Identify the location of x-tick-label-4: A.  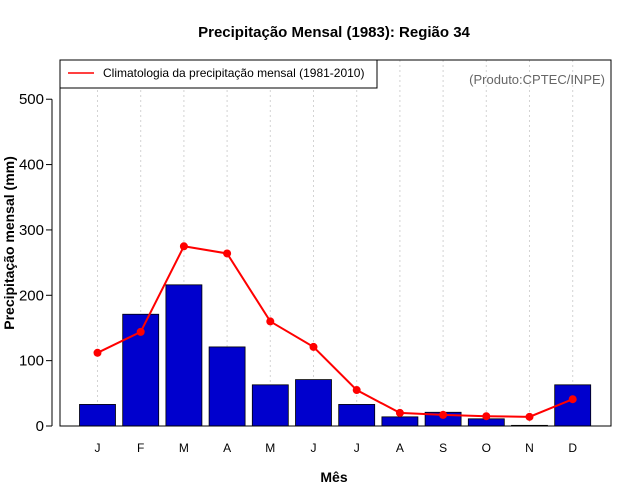
(227, 448).